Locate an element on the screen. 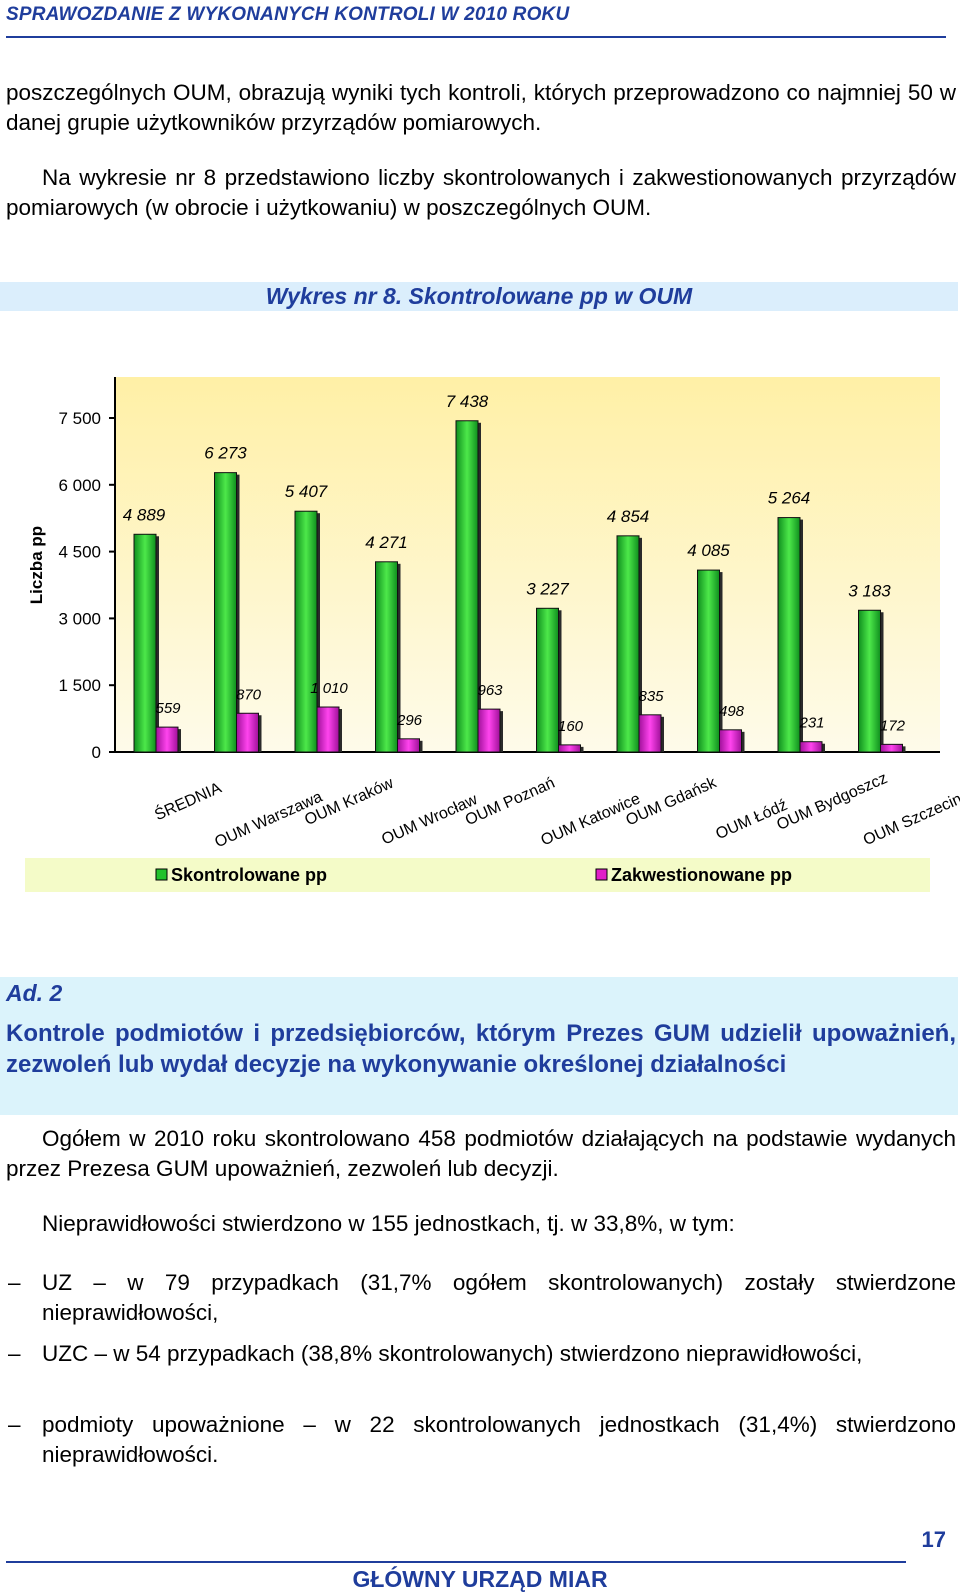 This screenshot has height=1596, width=960. data-label-skontrolowane: 5 407 is located at coordinates (306, 491).